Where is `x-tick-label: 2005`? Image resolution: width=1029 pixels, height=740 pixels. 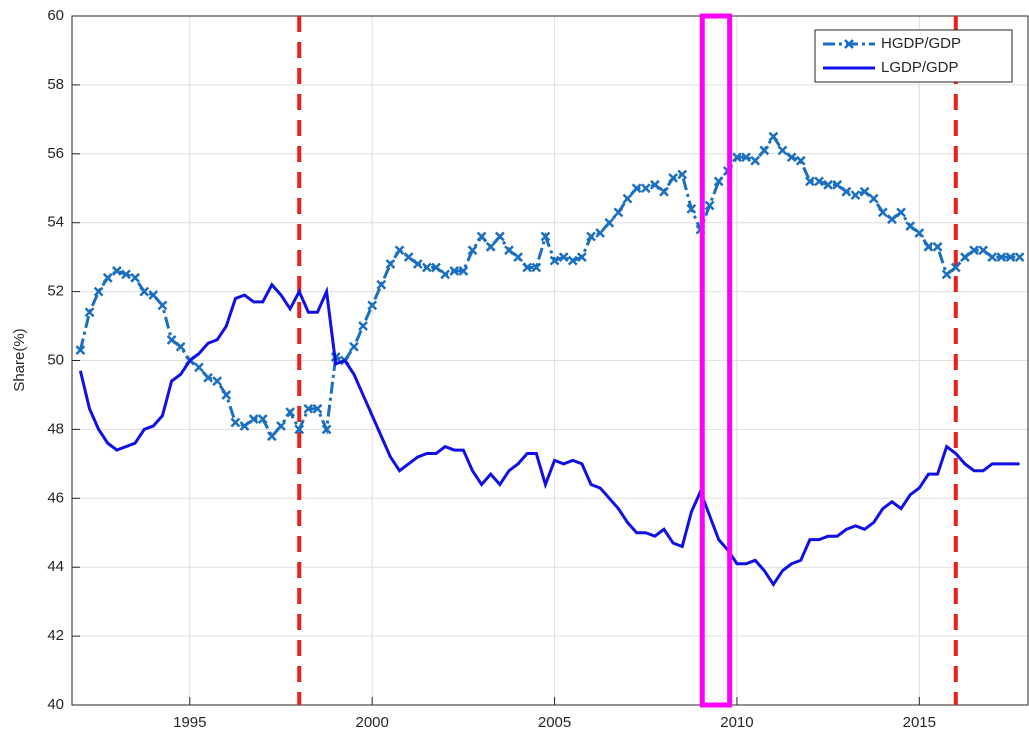
x-tick-label: 2005 is located at coordinates (554, 722).